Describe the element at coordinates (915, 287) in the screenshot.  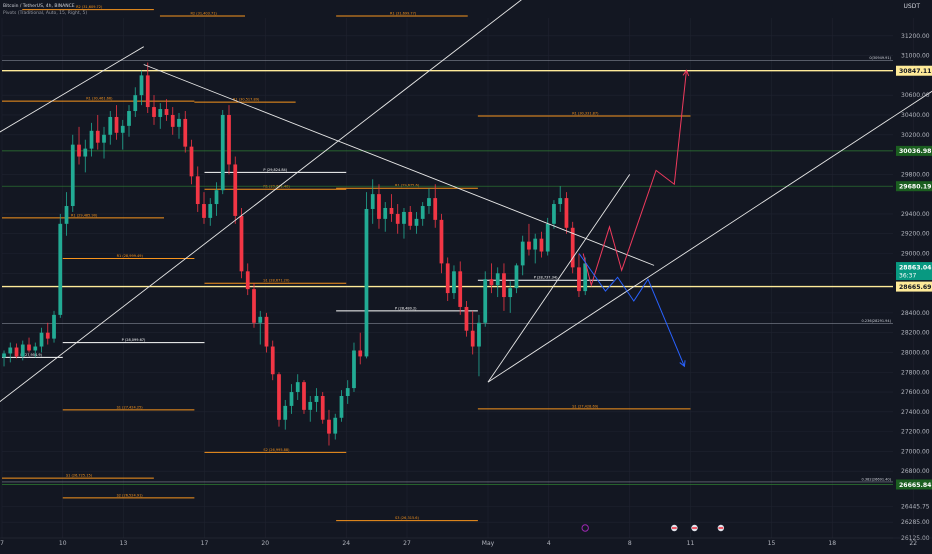
I see `price-badge-value: 28665.69` at that location.